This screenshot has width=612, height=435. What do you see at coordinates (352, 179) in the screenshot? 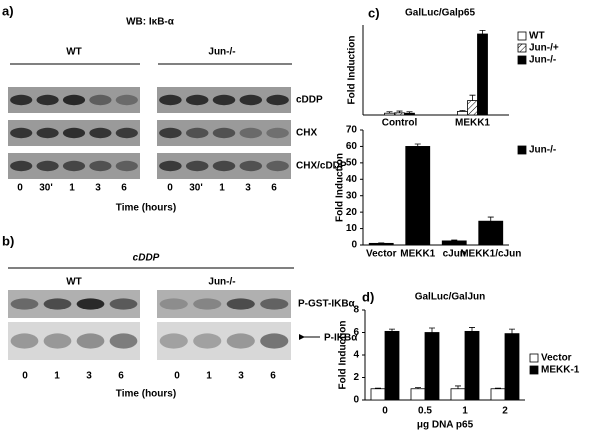
I see `y-tick-label: 40` at bounding box center [352, 179].